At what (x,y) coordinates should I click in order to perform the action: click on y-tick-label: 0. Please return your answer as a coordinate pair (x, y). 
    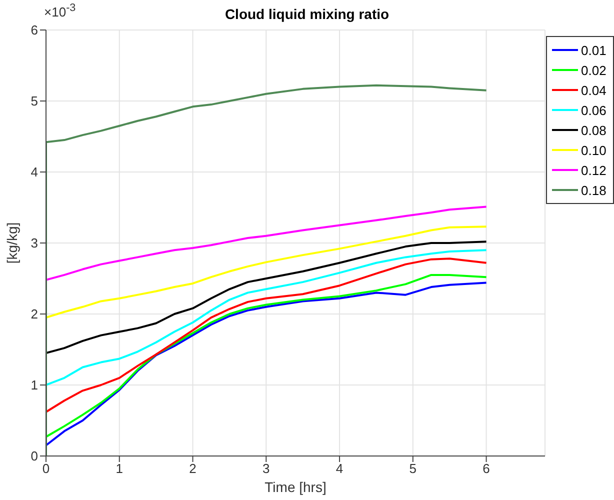
    Looking at the image, I should click on (34, 456).